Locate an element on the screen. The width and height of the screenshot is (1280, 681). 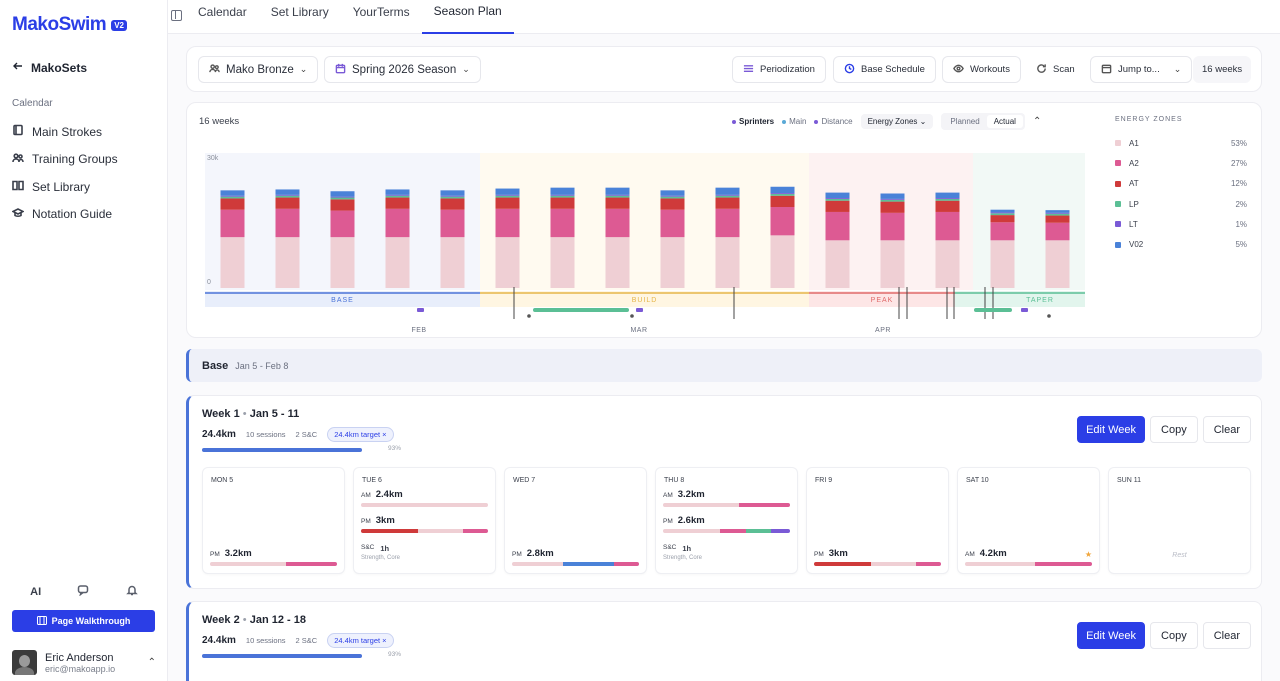
ai-button: AI is located at coordinates (36, 591).